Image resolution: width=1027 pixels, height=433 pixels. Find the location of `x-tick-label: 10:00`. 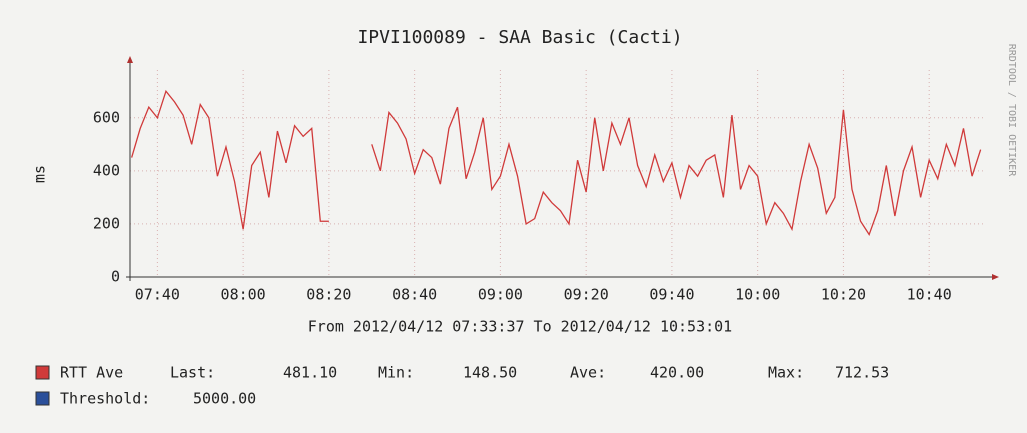

x-tick-label: 10:00 is located at coordinates (757, 295).